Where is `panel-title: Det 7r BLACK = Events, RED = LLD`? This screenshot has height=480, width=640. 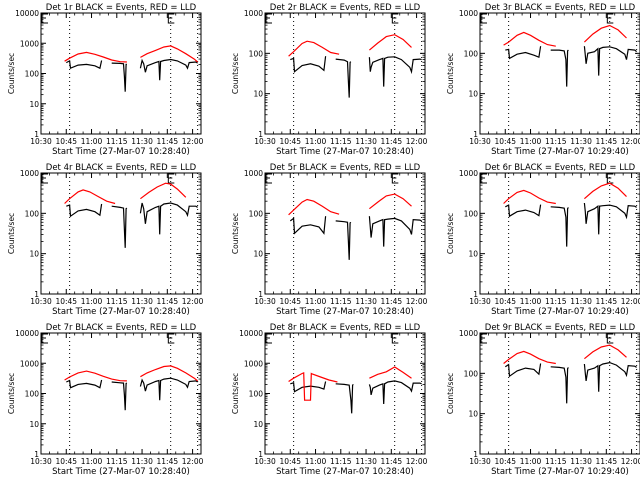
panel-title: Det 7r BLACK = Events, RED = LLD is located at coordinates (121, 328).